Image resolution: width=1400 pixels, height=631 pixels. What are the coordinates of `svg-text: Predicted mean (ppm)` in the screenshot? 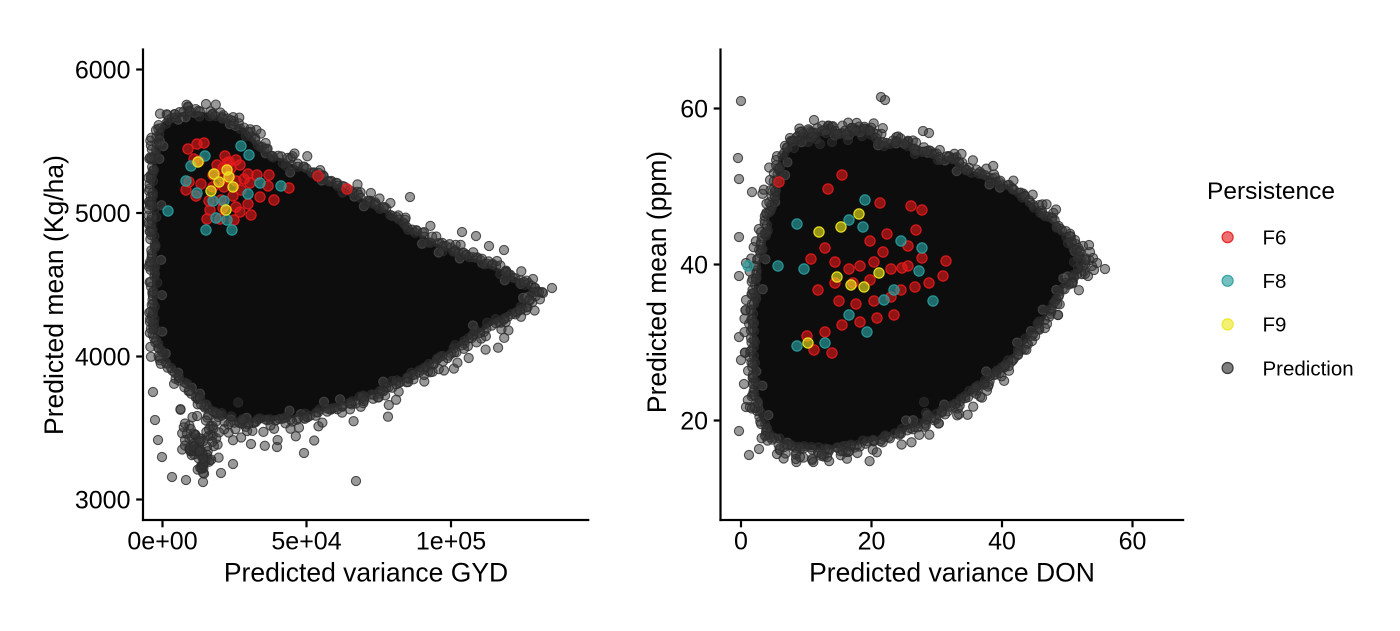 It's located at (657, 282).